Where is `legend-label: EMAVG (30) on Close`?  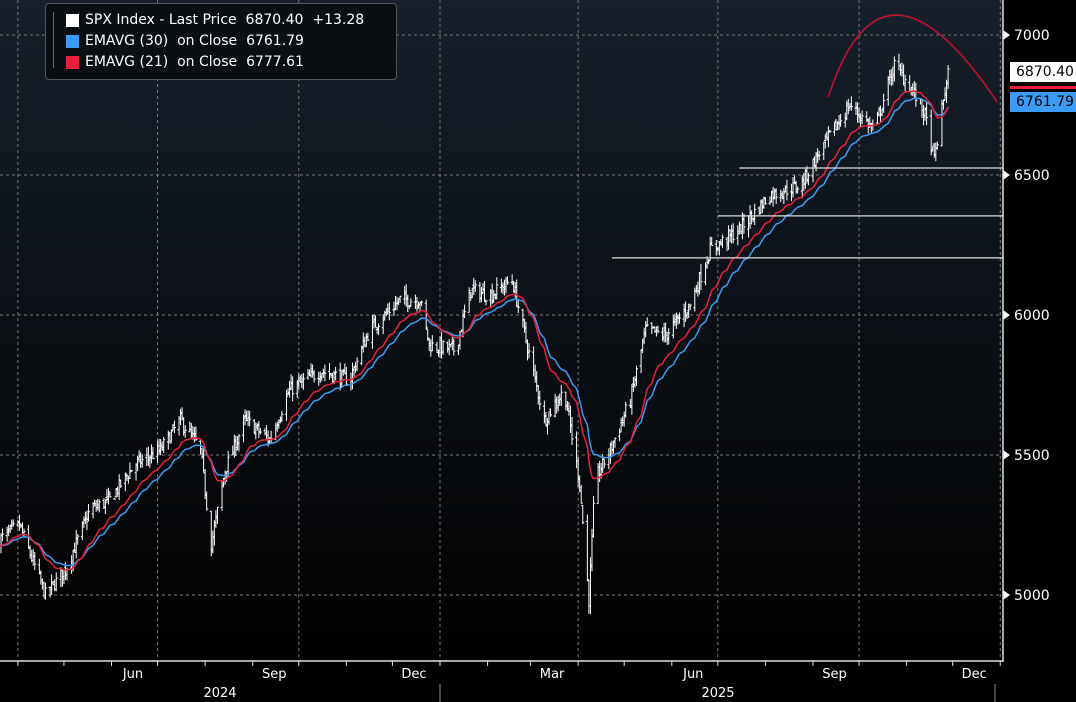 legend-label: EMAVG (30) on Close is located at coordinates (161, 41).